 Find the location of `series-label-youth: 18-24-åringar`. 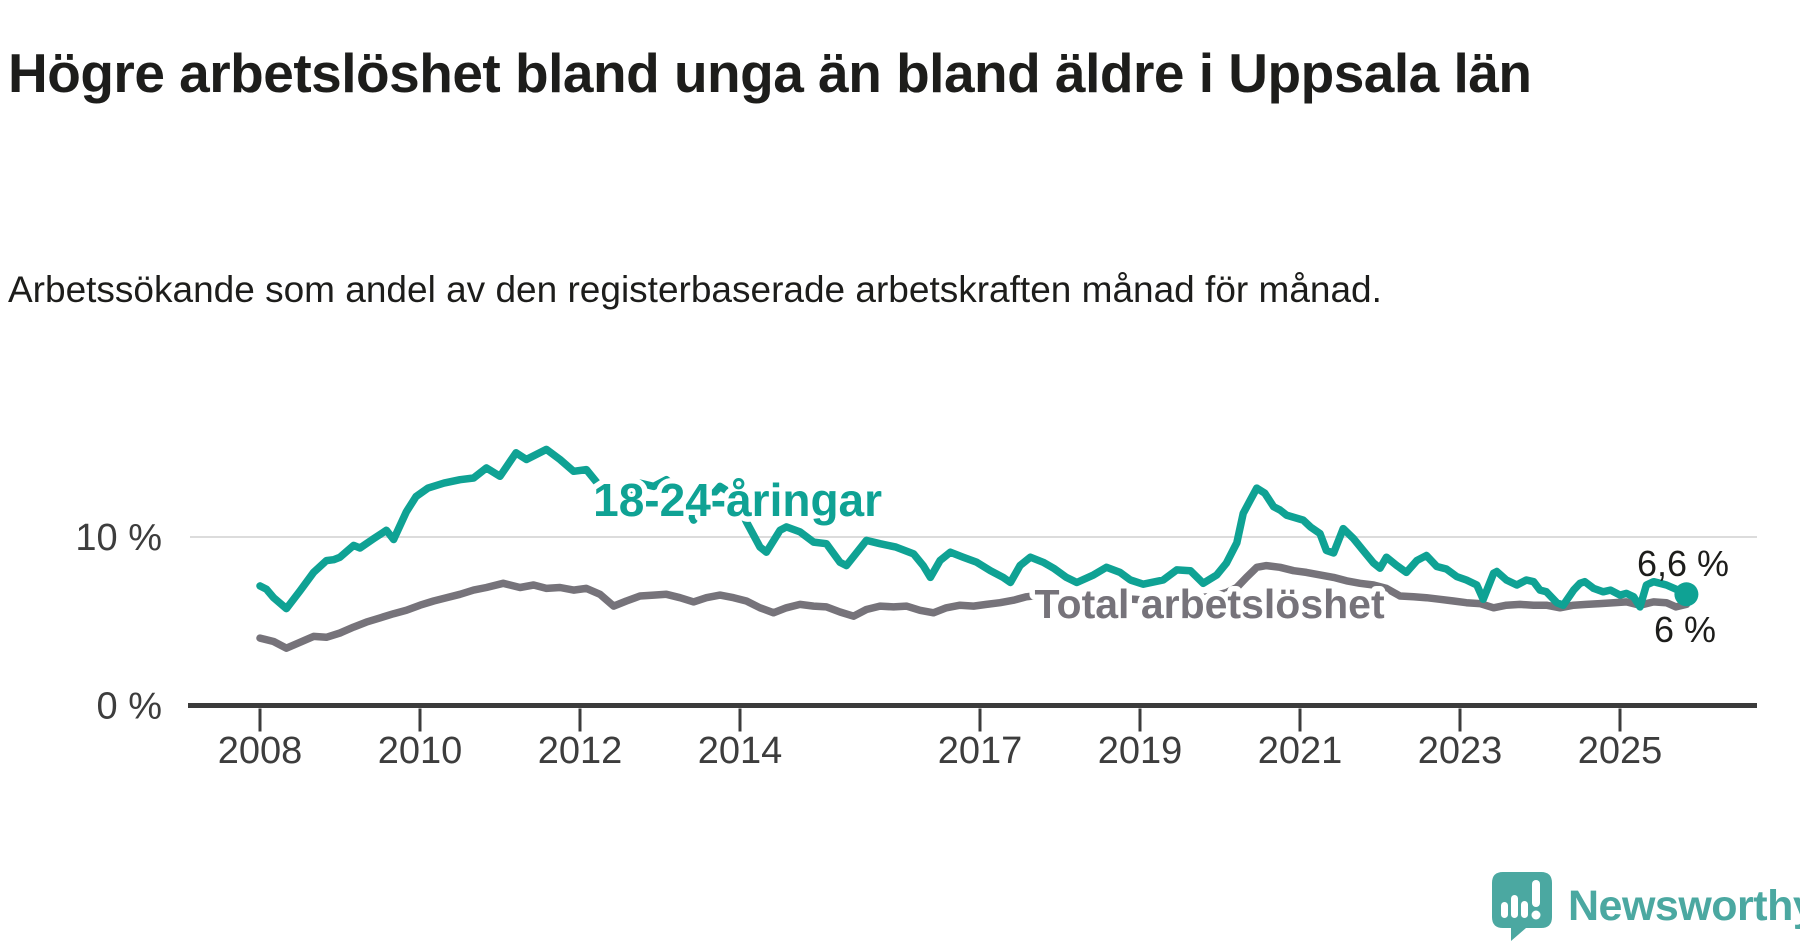

series-label-youth: 18-24-åringar is located at coordinates (737, 500).